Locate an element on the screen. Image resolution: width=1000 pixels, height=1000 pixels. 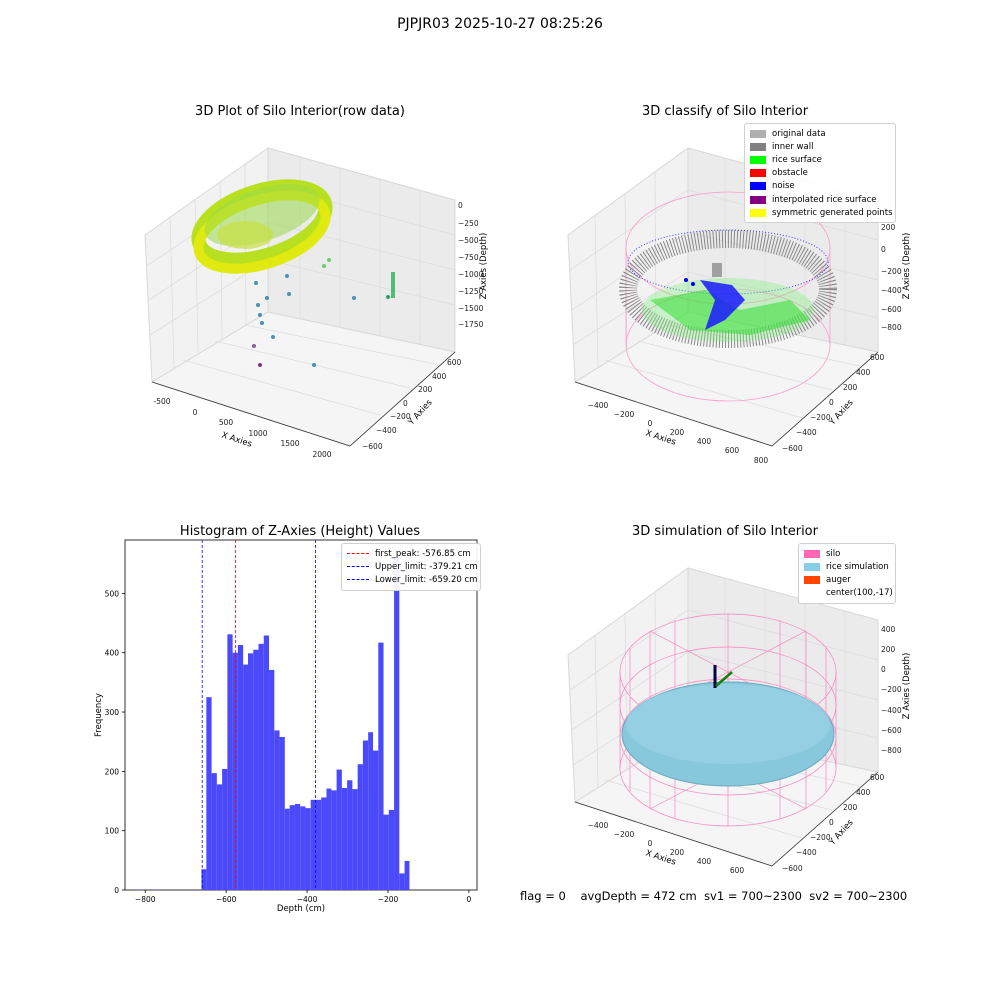
p2-ytick: 400 is located at coordinates (863, 372).